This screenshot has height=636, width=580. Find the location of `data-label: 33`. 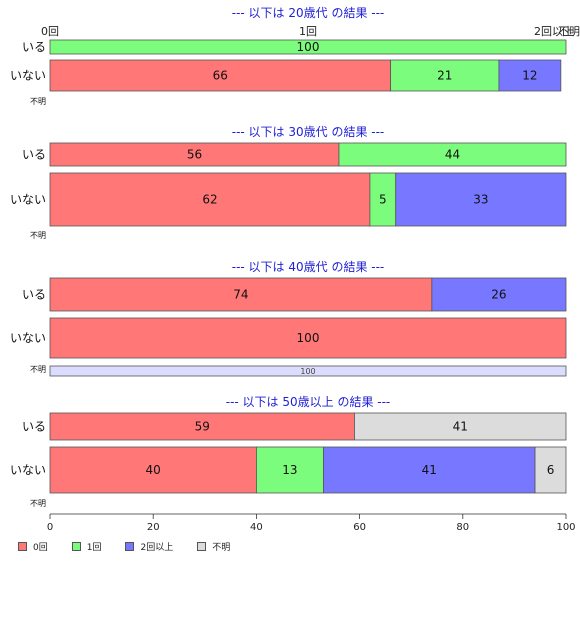

data-label: 33 is located at coordinates (480, 200).